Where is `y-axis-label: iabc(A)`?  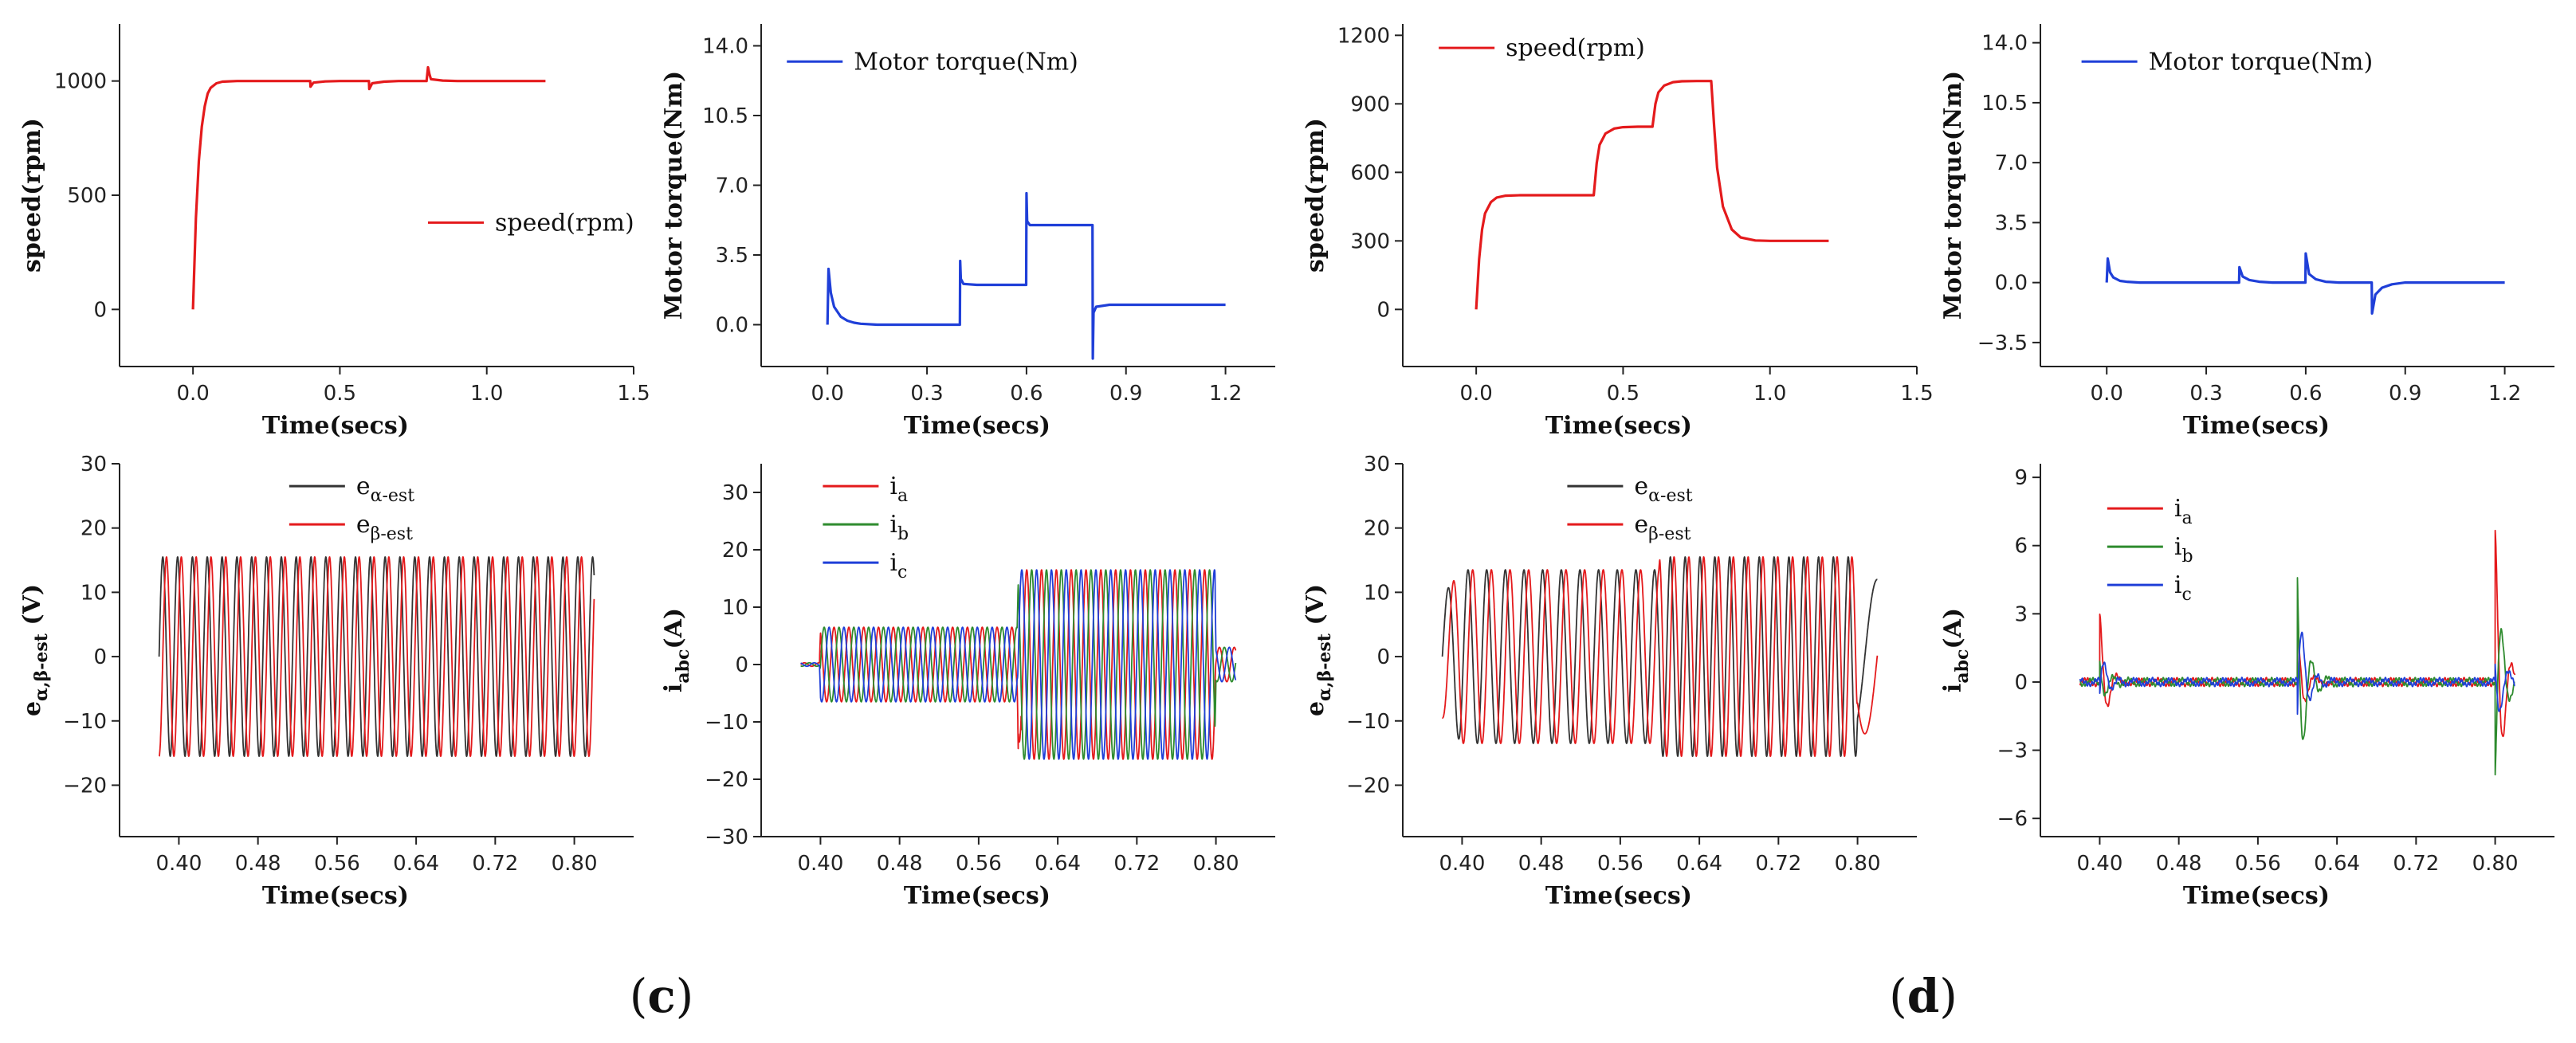 y-axis-label: iabc(A) is located at coordinates (1956, 650).